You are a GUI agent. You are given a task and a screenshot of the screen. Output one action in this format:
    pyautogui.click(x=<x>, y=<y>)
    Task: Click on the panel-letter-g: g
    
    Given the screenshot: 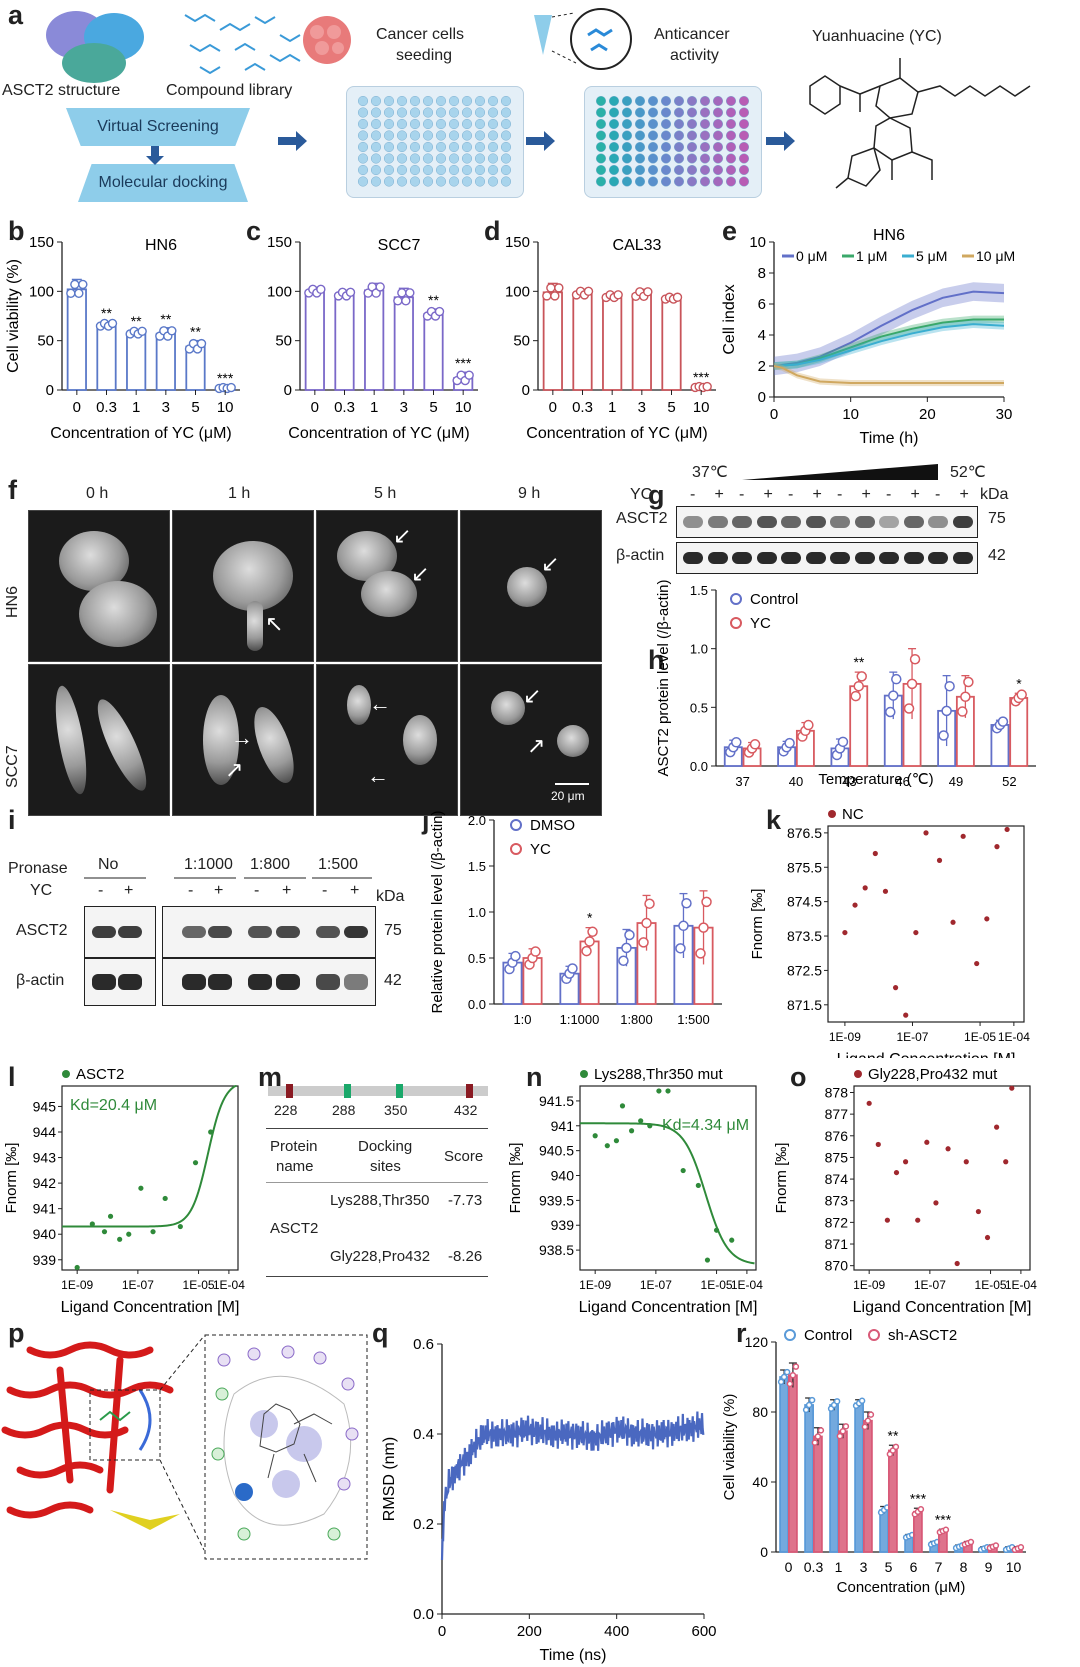 What is the action you would take?
    pyautogui.click(x=656, y=495)
    